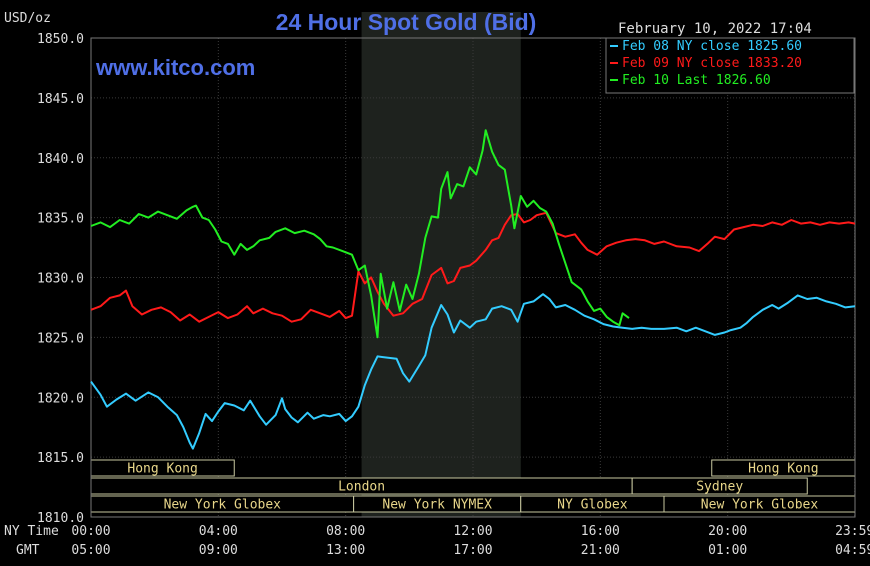  I want to click on session-bar, so click(719, 486).